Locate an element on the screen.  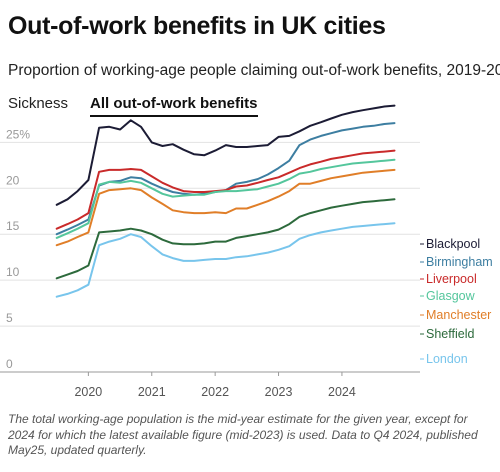
series-line-manchester is located at coordinates (225, 207).